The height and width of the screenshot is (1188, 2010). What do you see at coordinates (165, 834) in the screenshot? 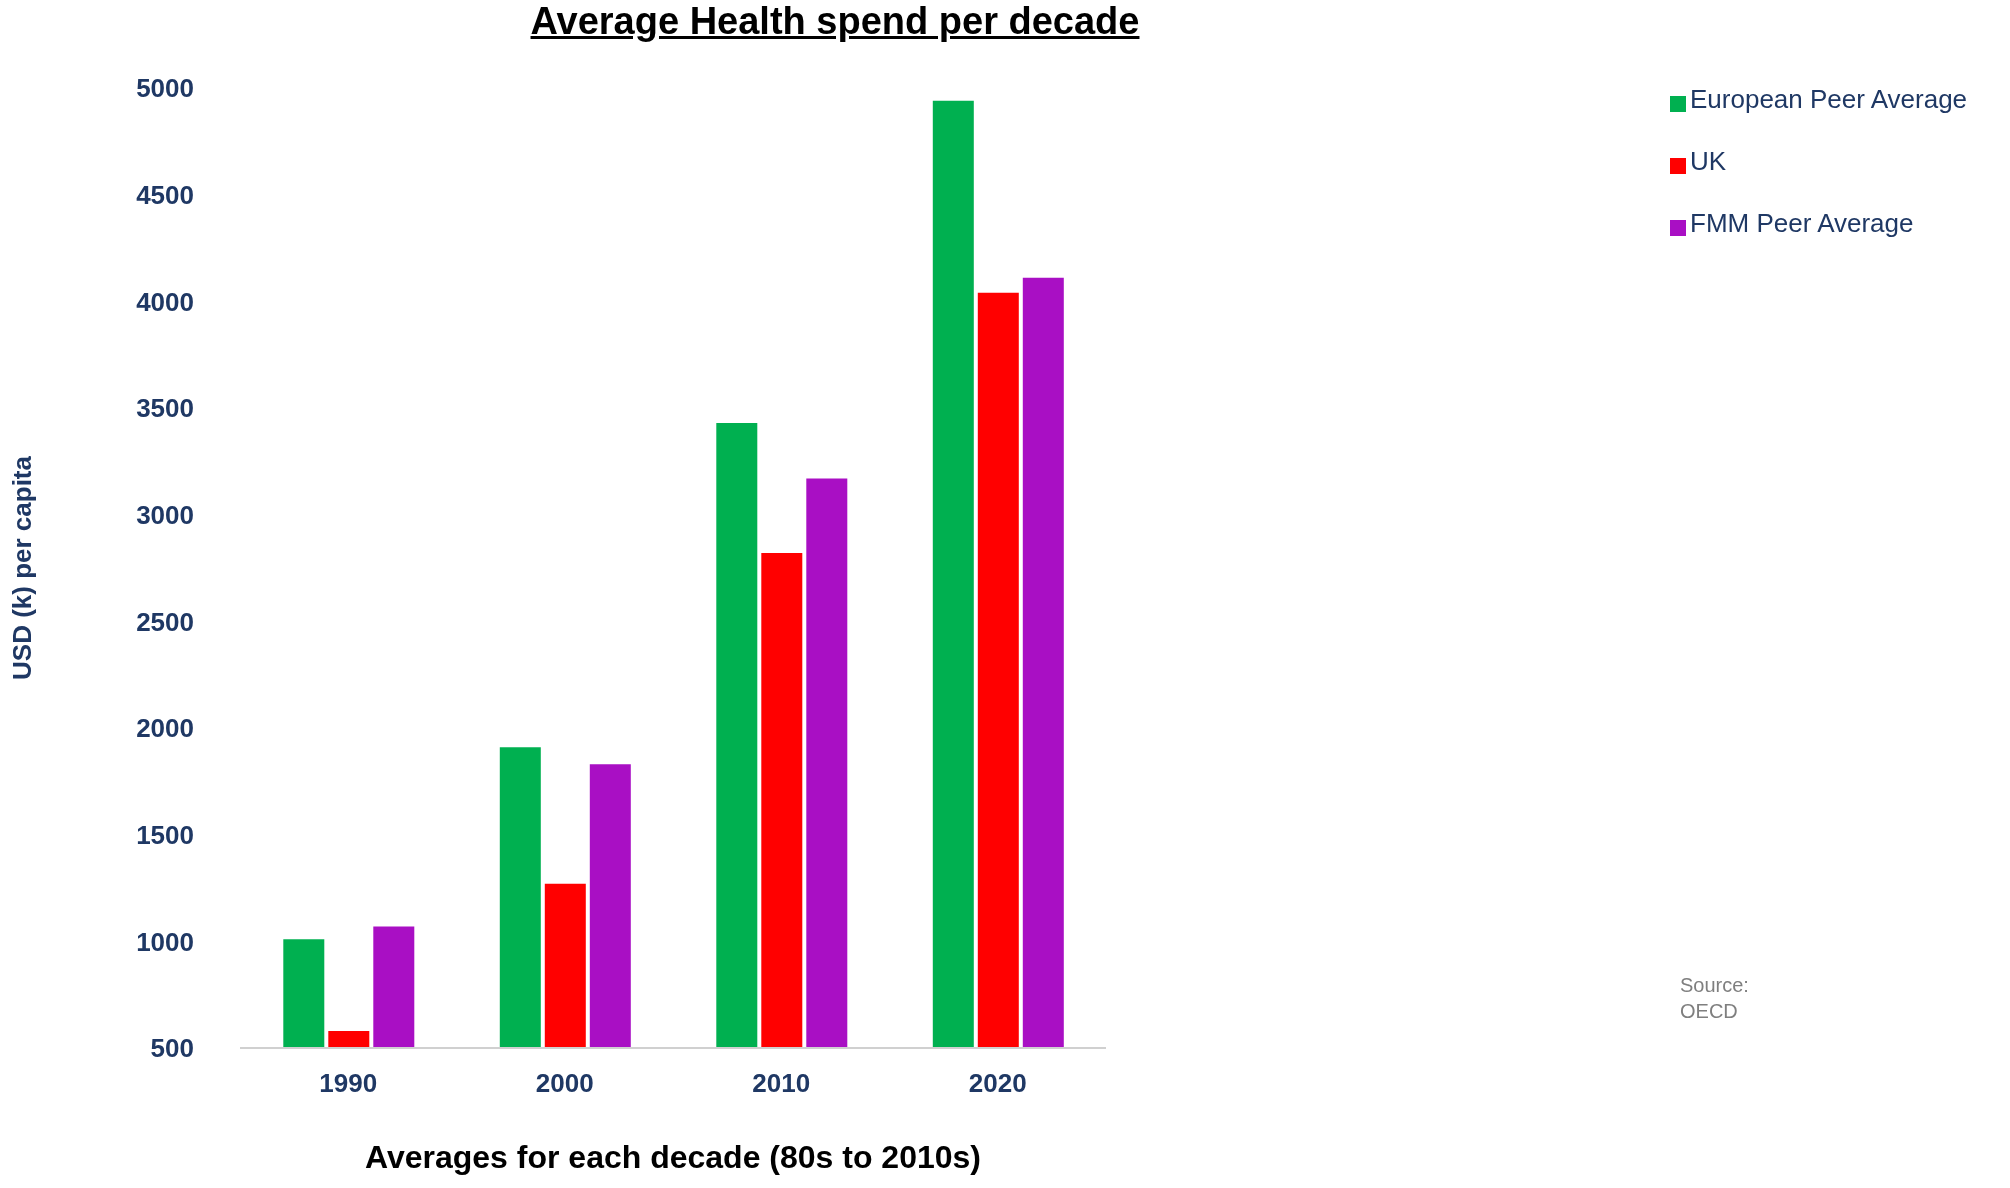
I see `y-tick-label: 1500` at bounding box center [165, 834].